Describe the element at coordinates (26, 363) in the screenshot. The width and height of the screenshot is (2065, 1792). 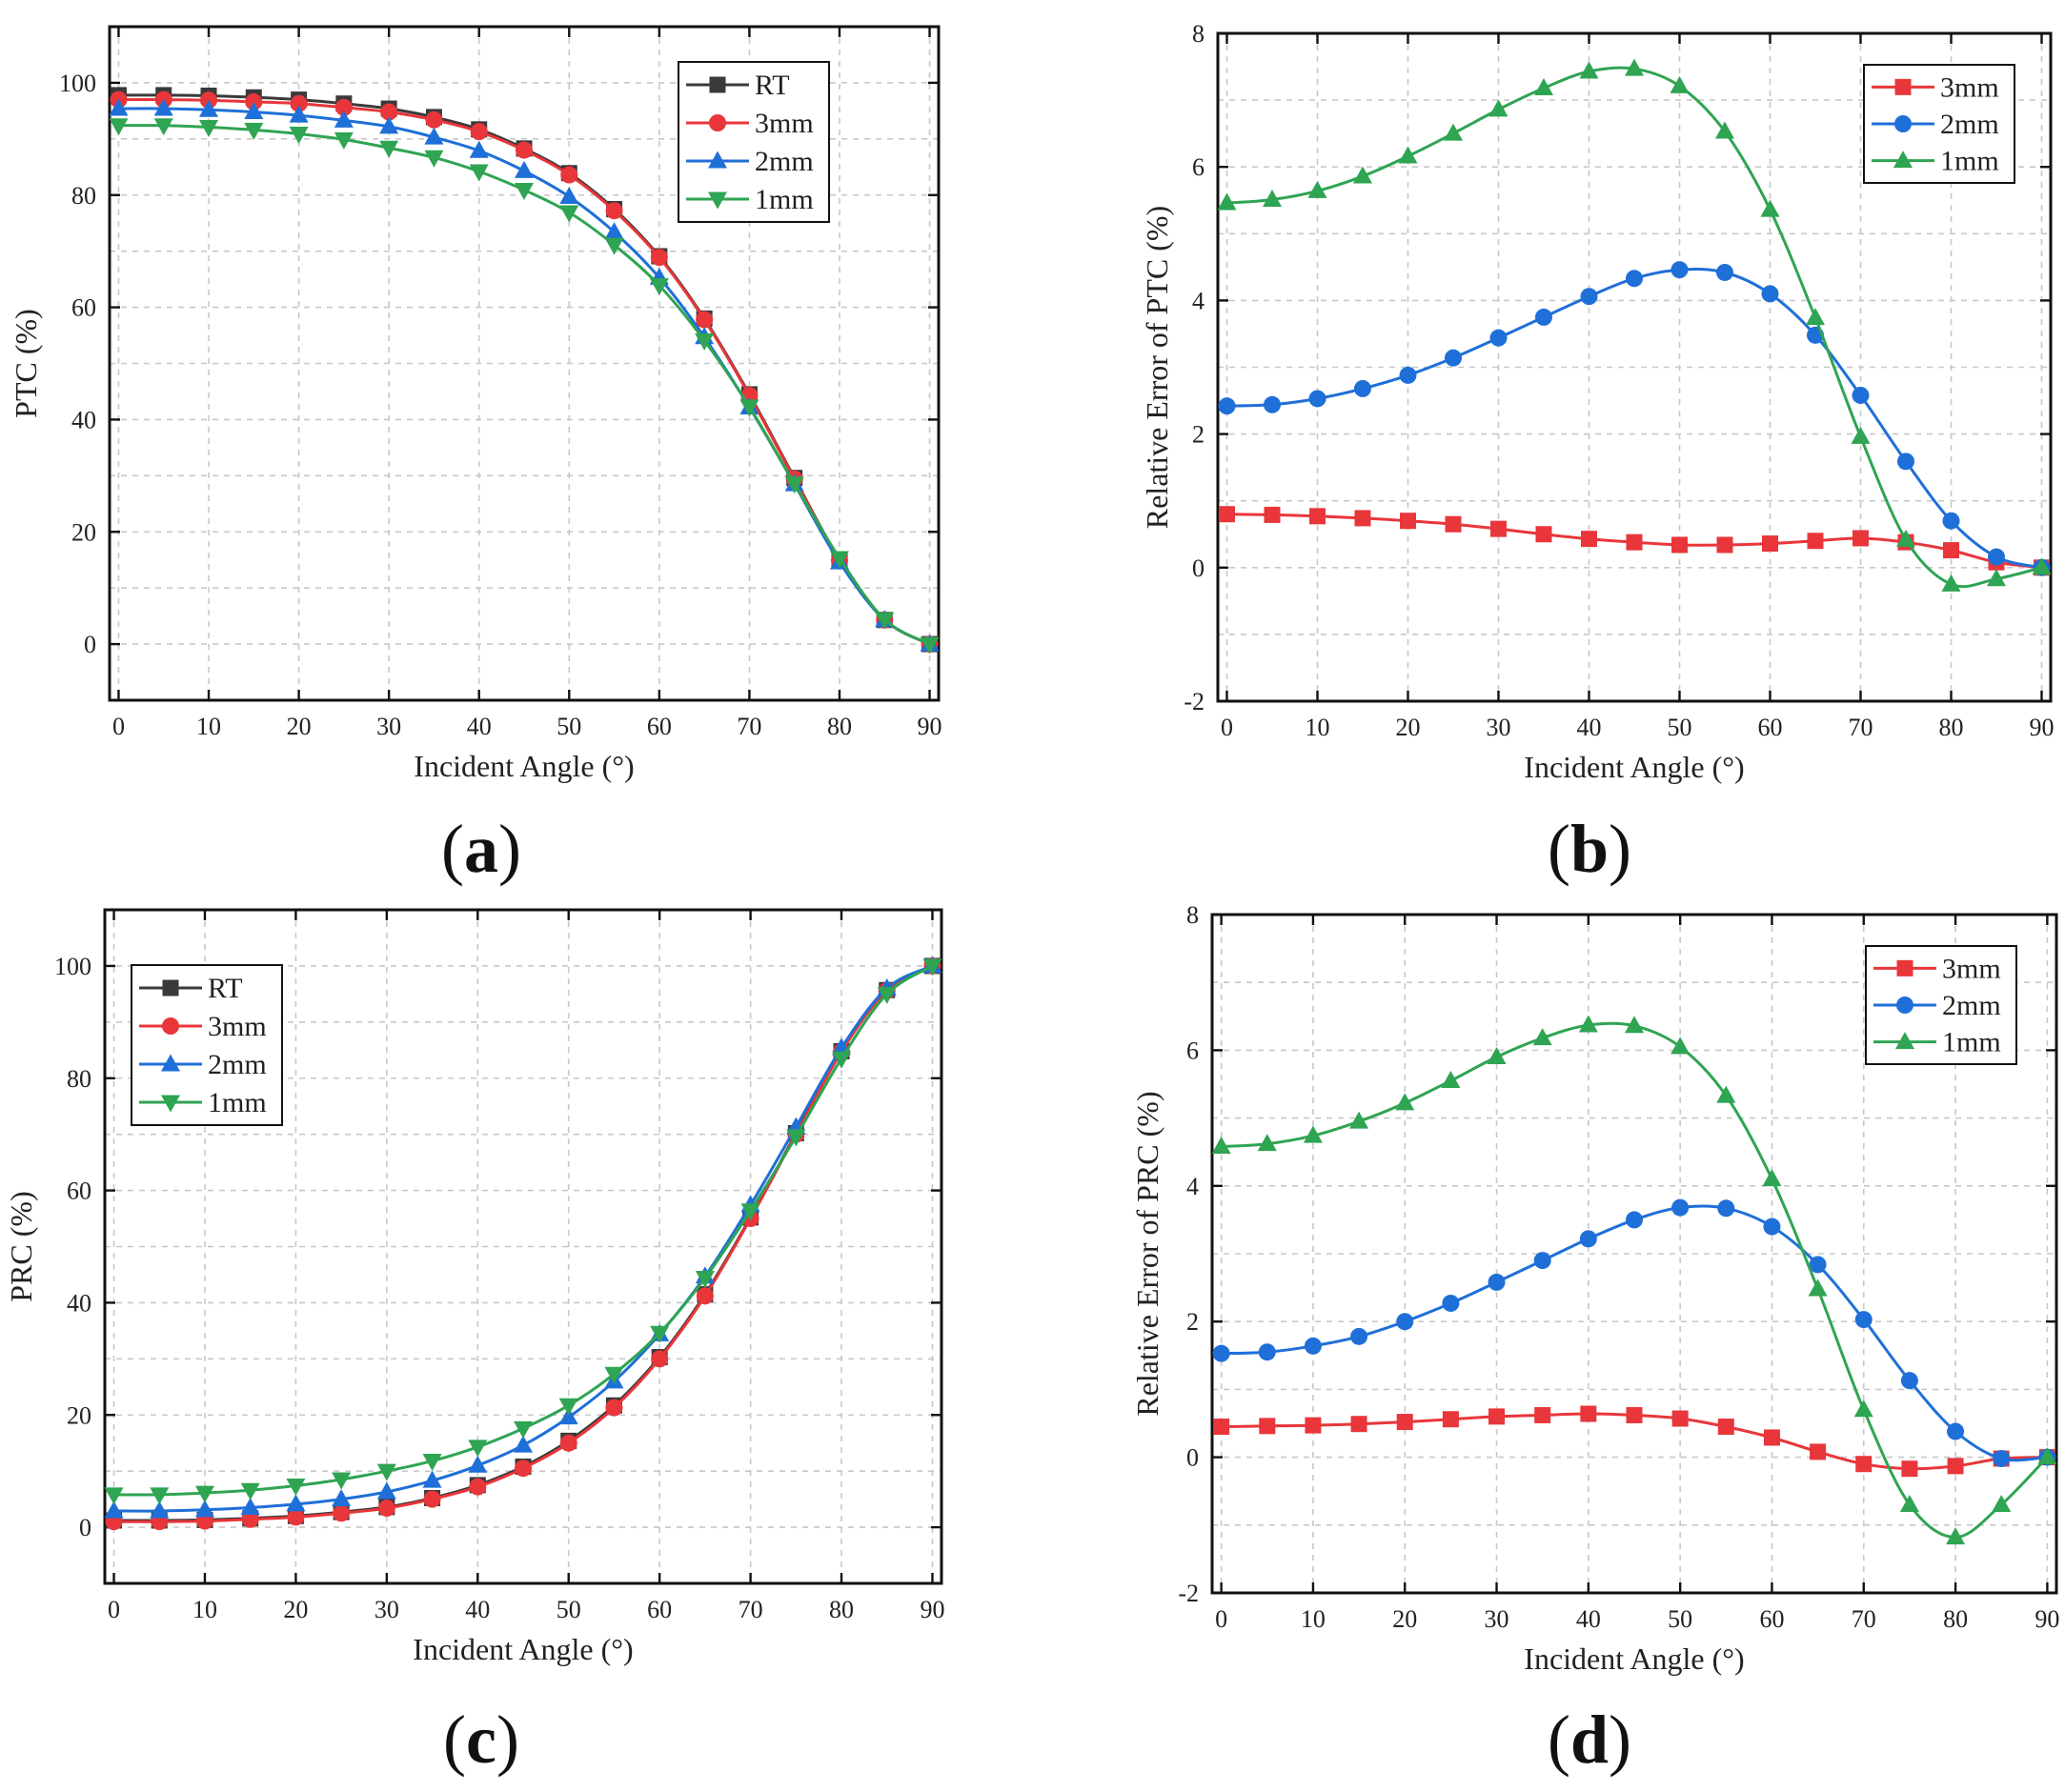
I see `y-axis-title: PTC (%)` at that location.